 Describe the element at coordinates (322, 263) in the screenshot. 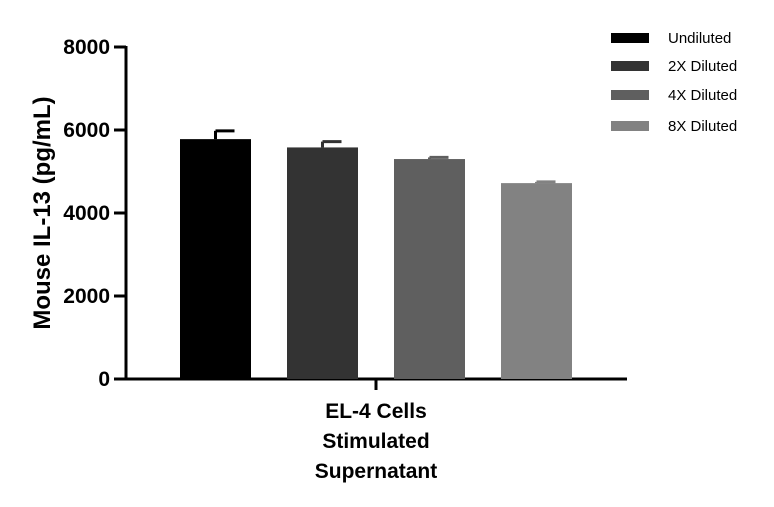

I see `bar-2x-diluted` at that location.